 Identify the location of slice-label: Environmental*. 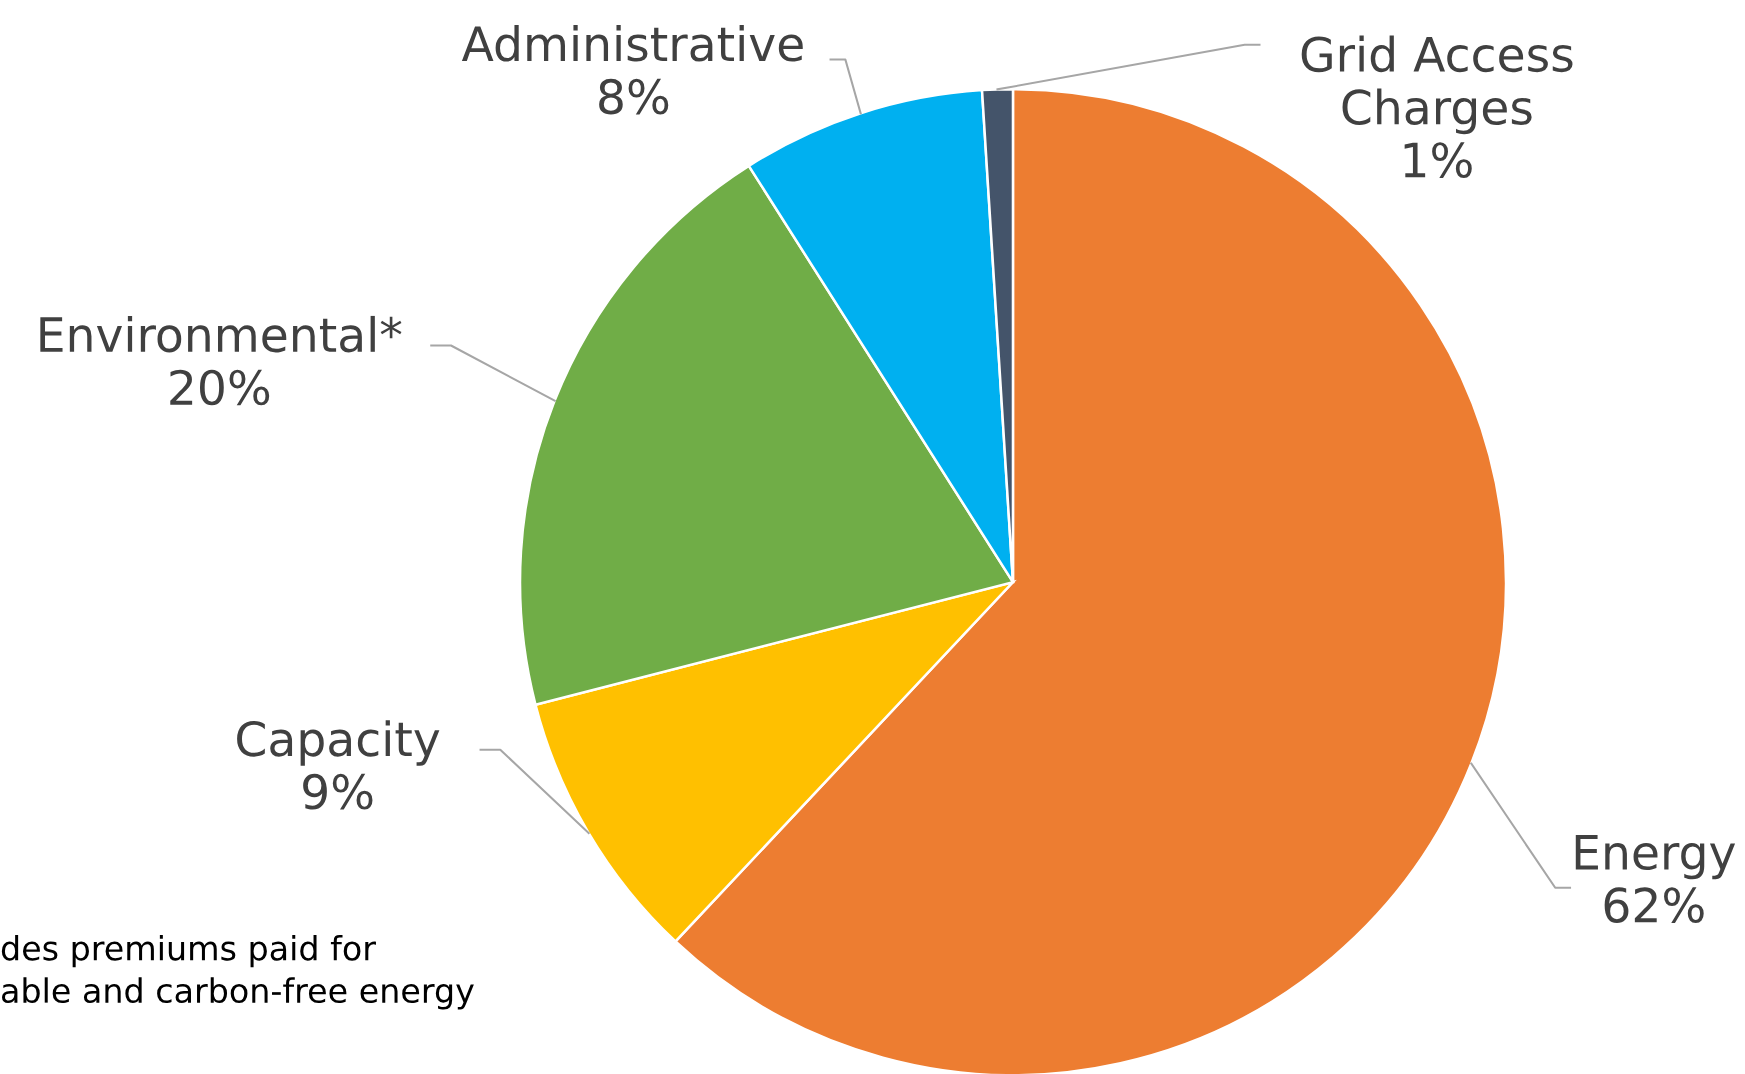
(221, 334).